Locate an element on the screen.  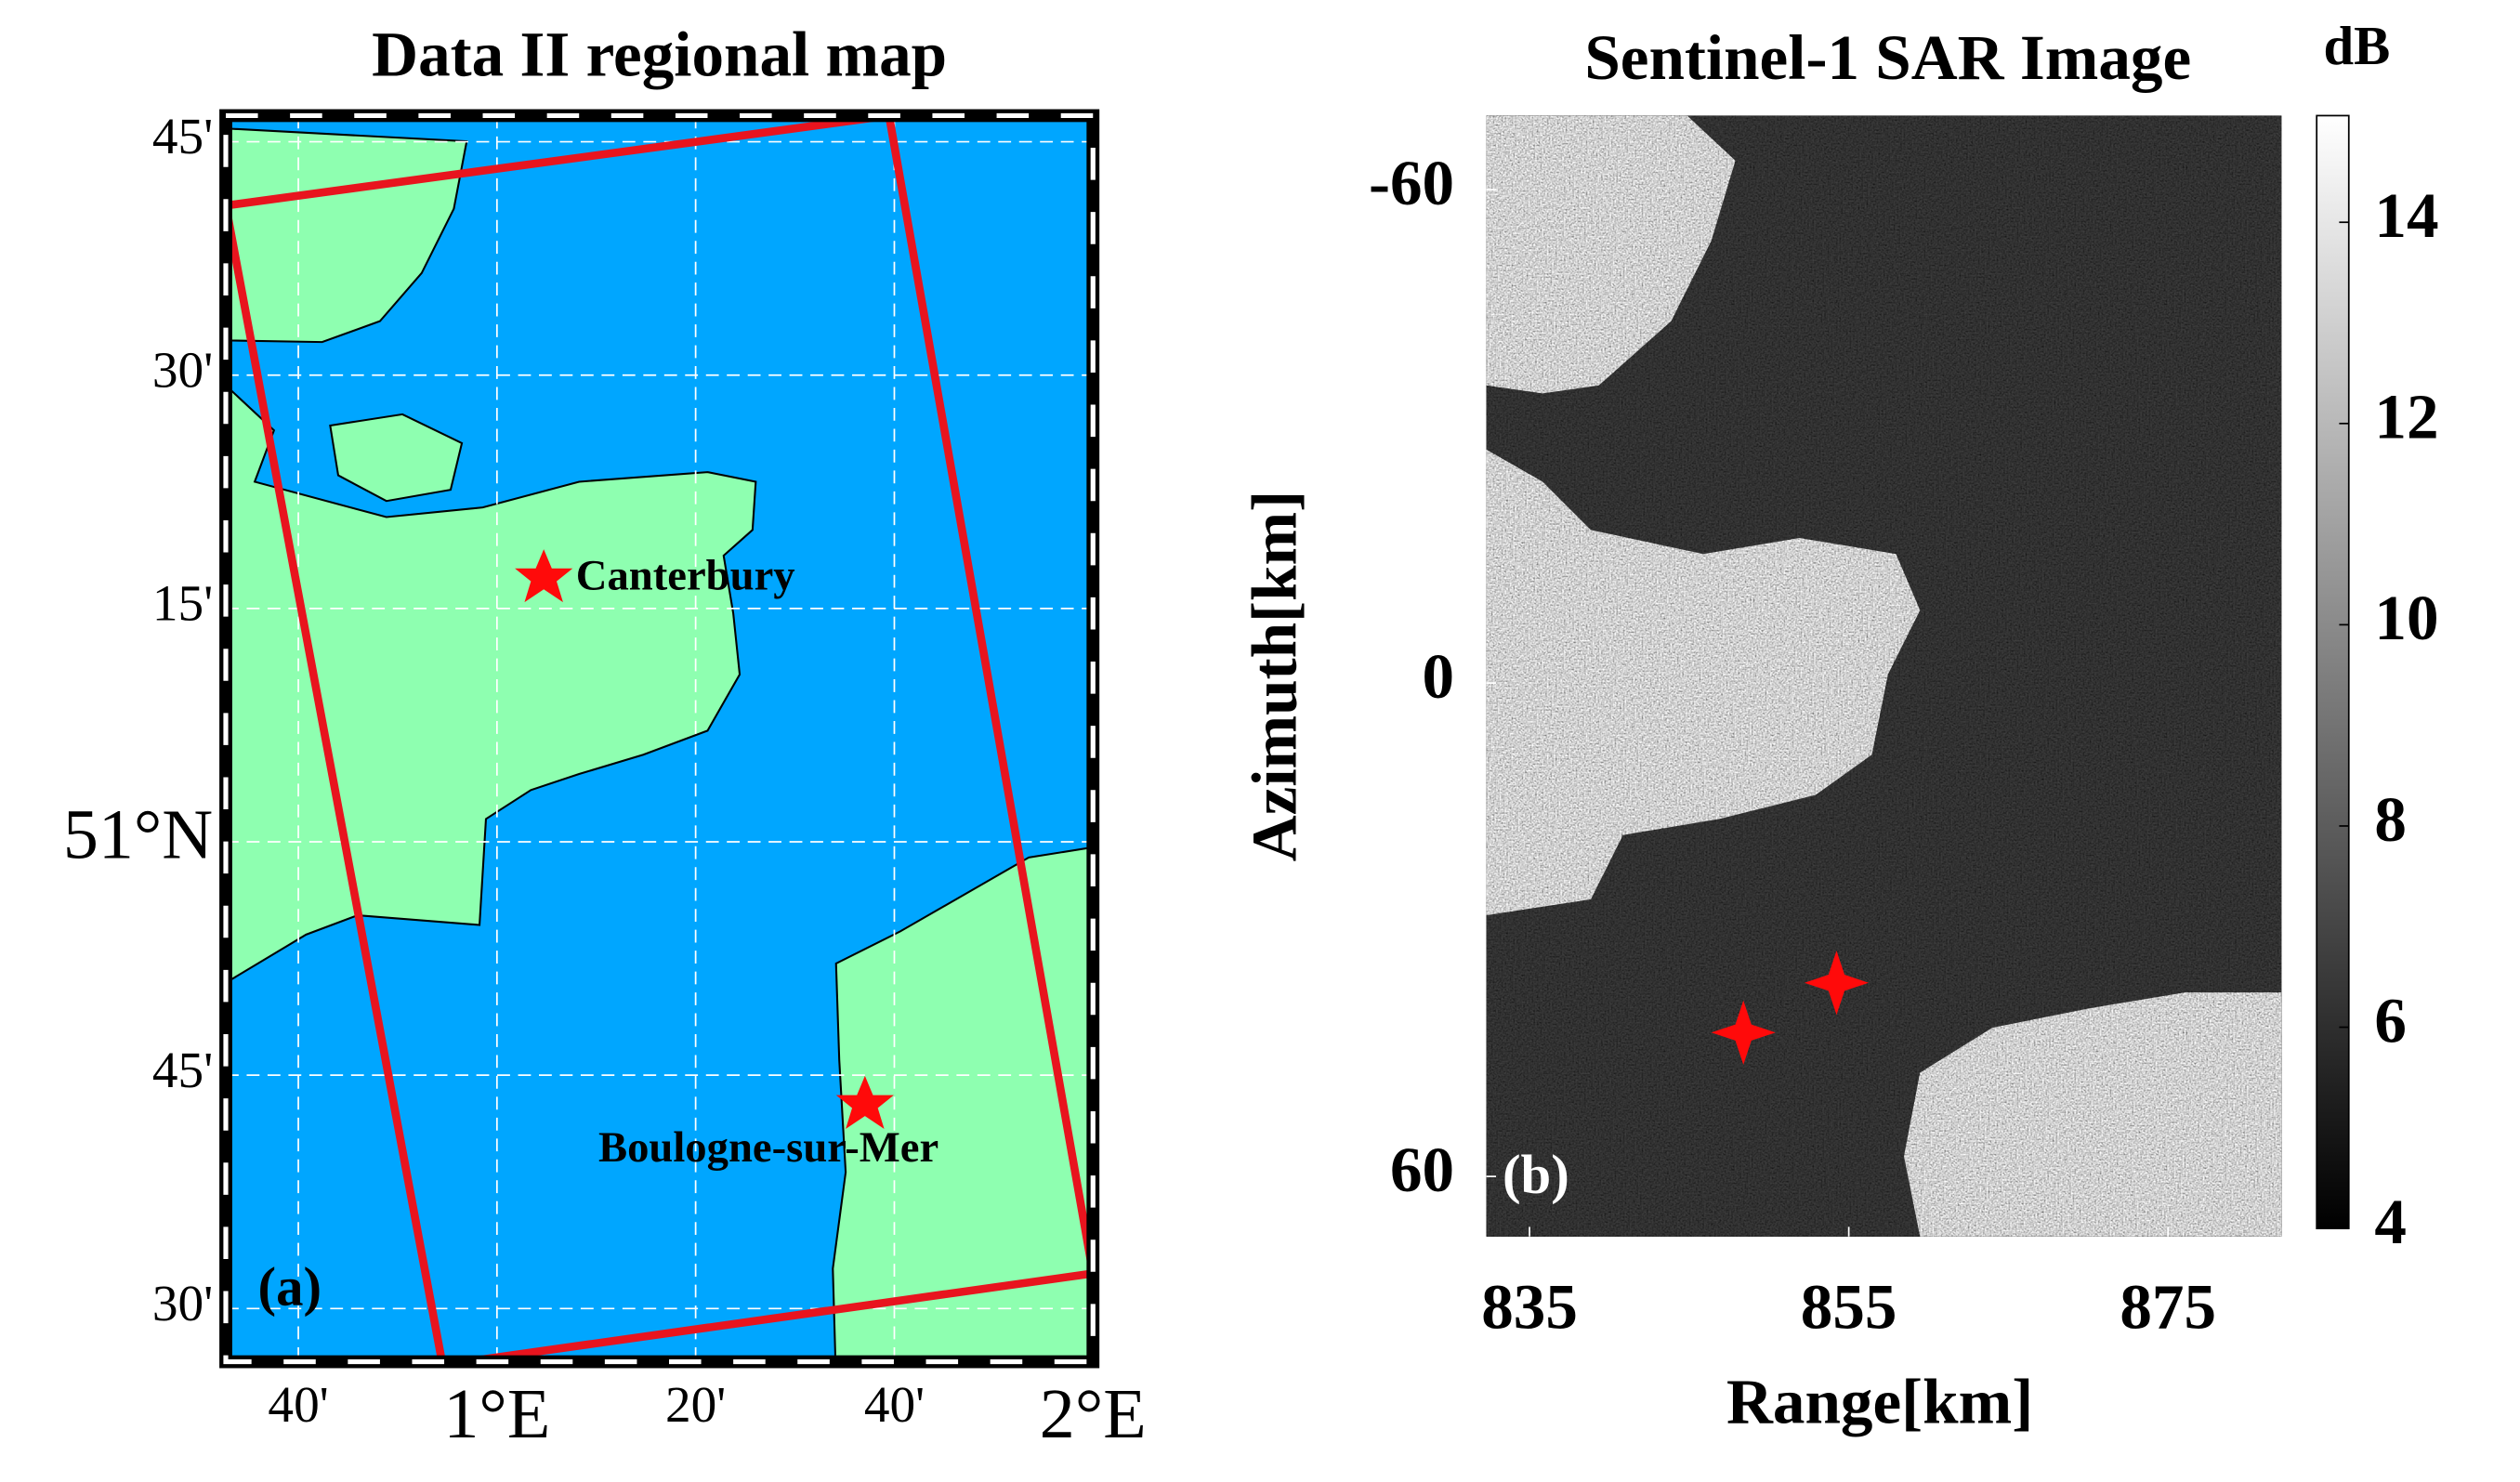
colorbar-tick-label: 10 is located at coordinates (2406, 617).